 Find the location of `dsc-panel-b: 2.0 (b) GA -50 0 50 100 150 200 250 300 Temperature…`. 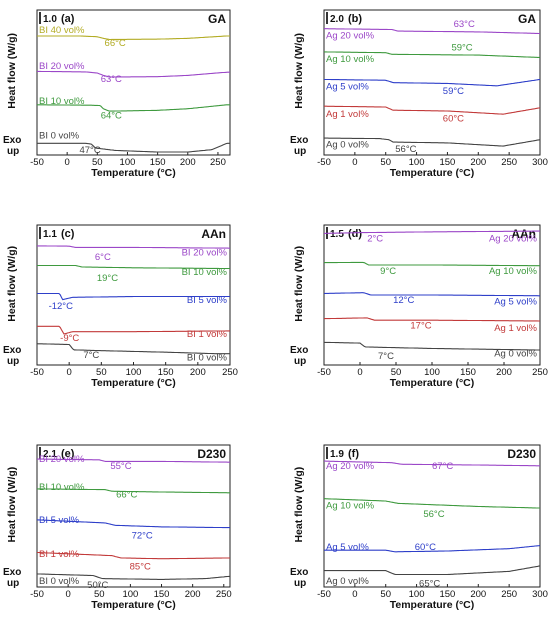

dsc-panel-b: 2.0 (b) GA -50 0 50 100 150 200 250 300 Temperature… is located at coordinates (419, 94).